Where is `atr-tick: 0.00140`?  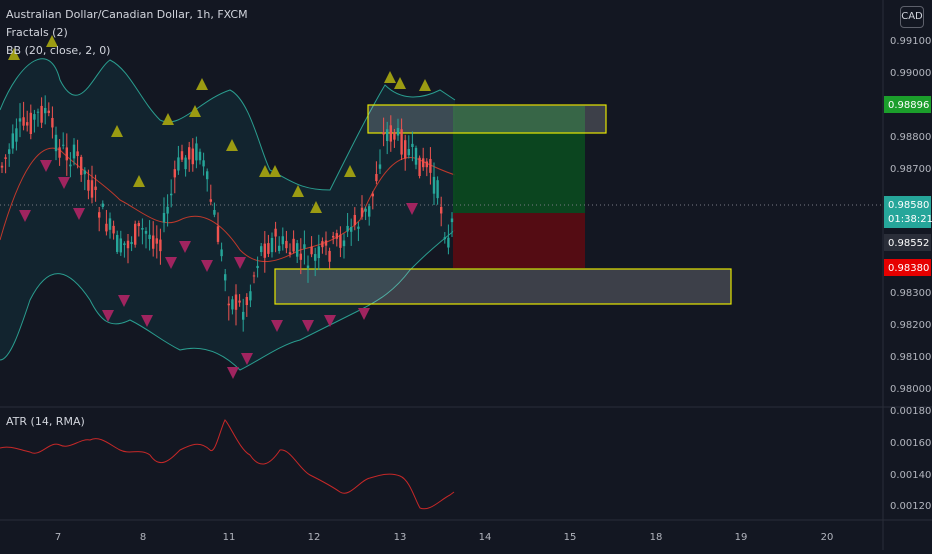
atr-tick: 0.00140 is located at coordinates (910, 475).